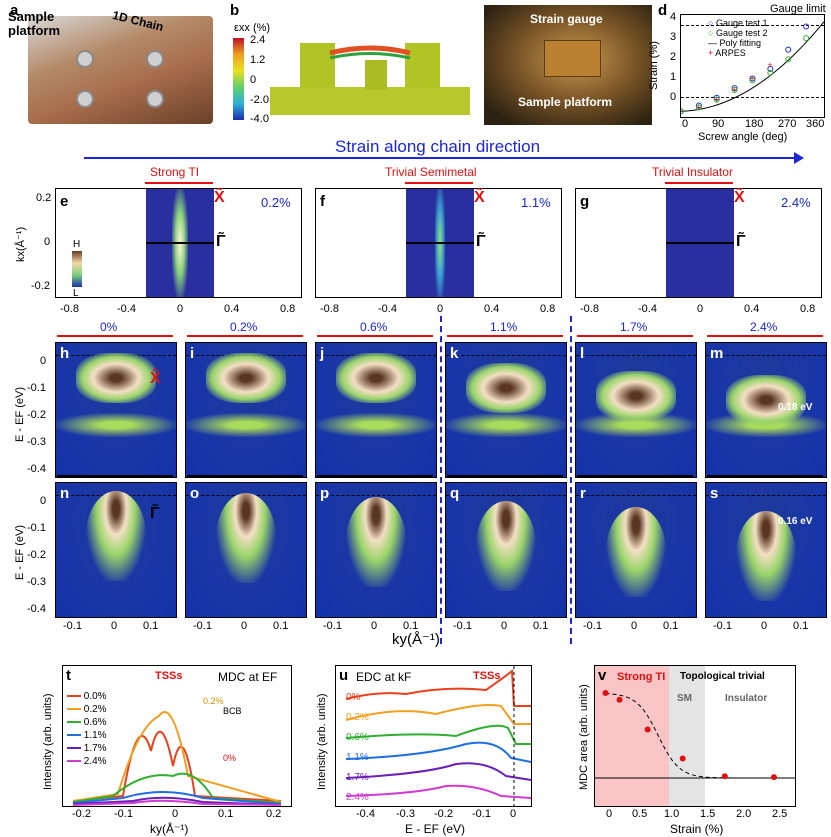  What do you see at coordinates (741, 23) in the screenshot?
I see `legend-item: Gauge test 1` at bounding box center [741, 23].